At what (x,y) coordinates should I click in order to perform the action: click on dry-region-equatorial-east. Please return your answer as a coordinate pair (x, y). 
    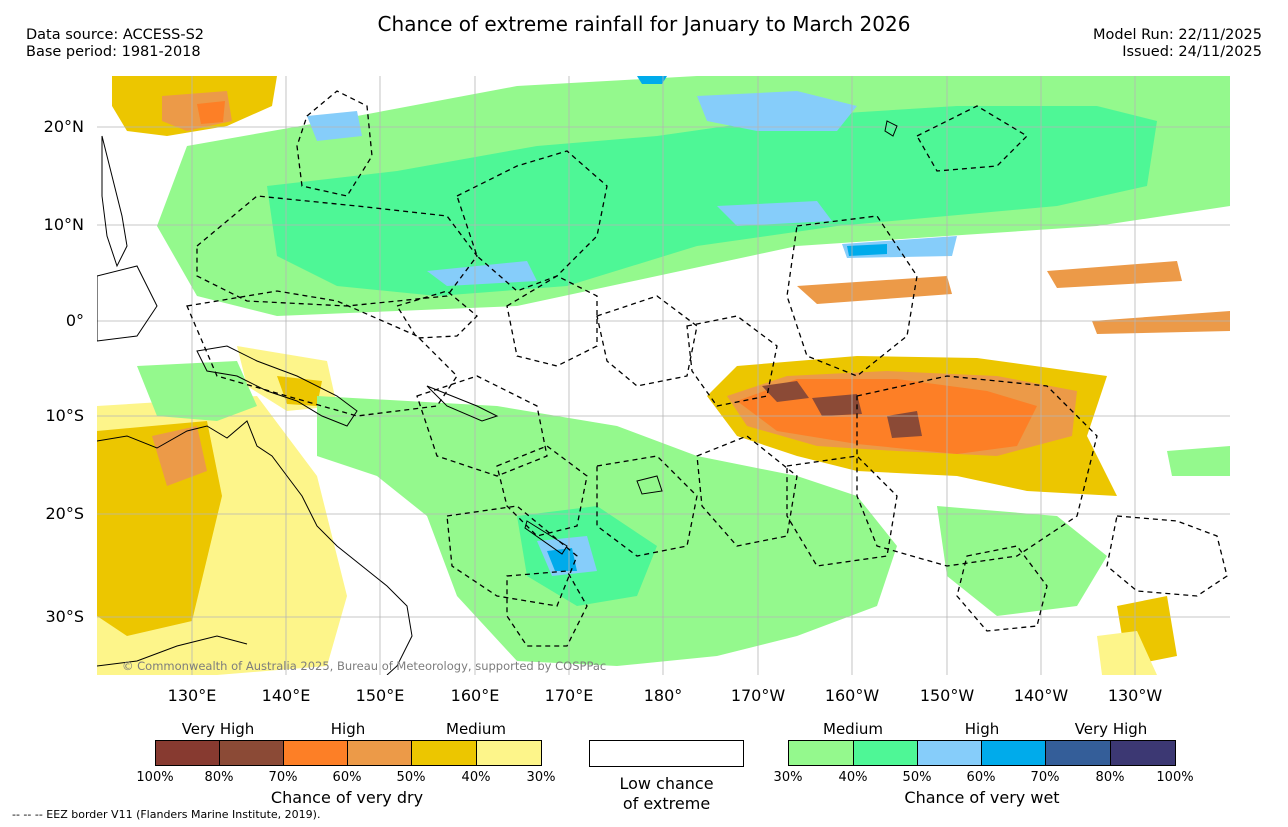
    Looking at the image, I should click on (1114, 274).